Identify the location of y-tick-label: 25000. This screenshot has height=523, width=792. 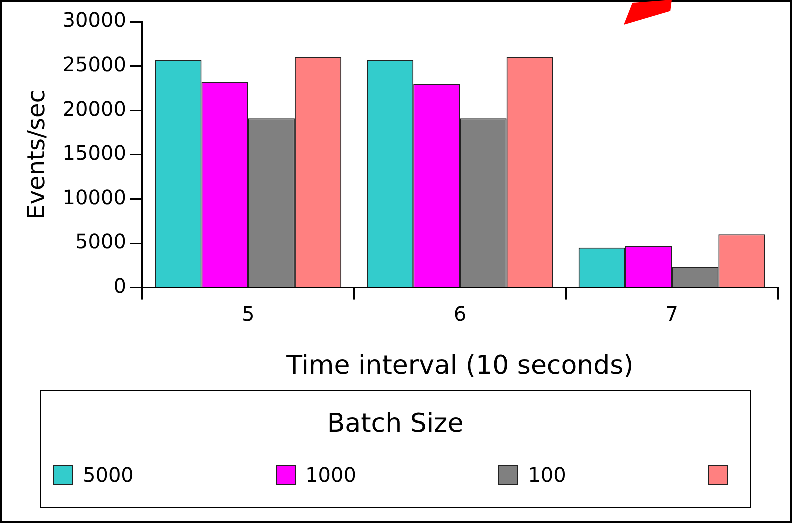
(94, 64).